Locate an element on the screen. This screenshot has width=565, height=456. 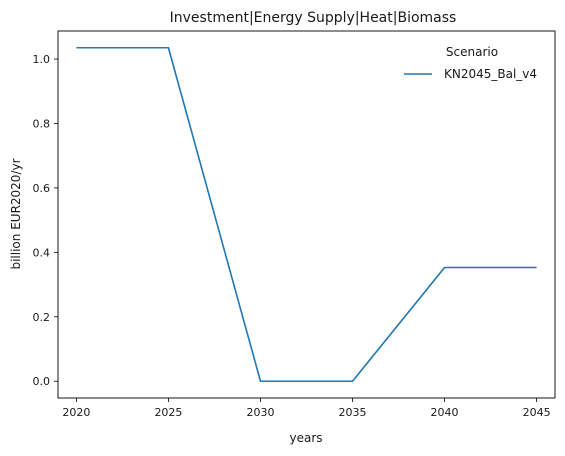
legend-entries: KN2045_Bal_v4 is located at coordinates (470, 74).